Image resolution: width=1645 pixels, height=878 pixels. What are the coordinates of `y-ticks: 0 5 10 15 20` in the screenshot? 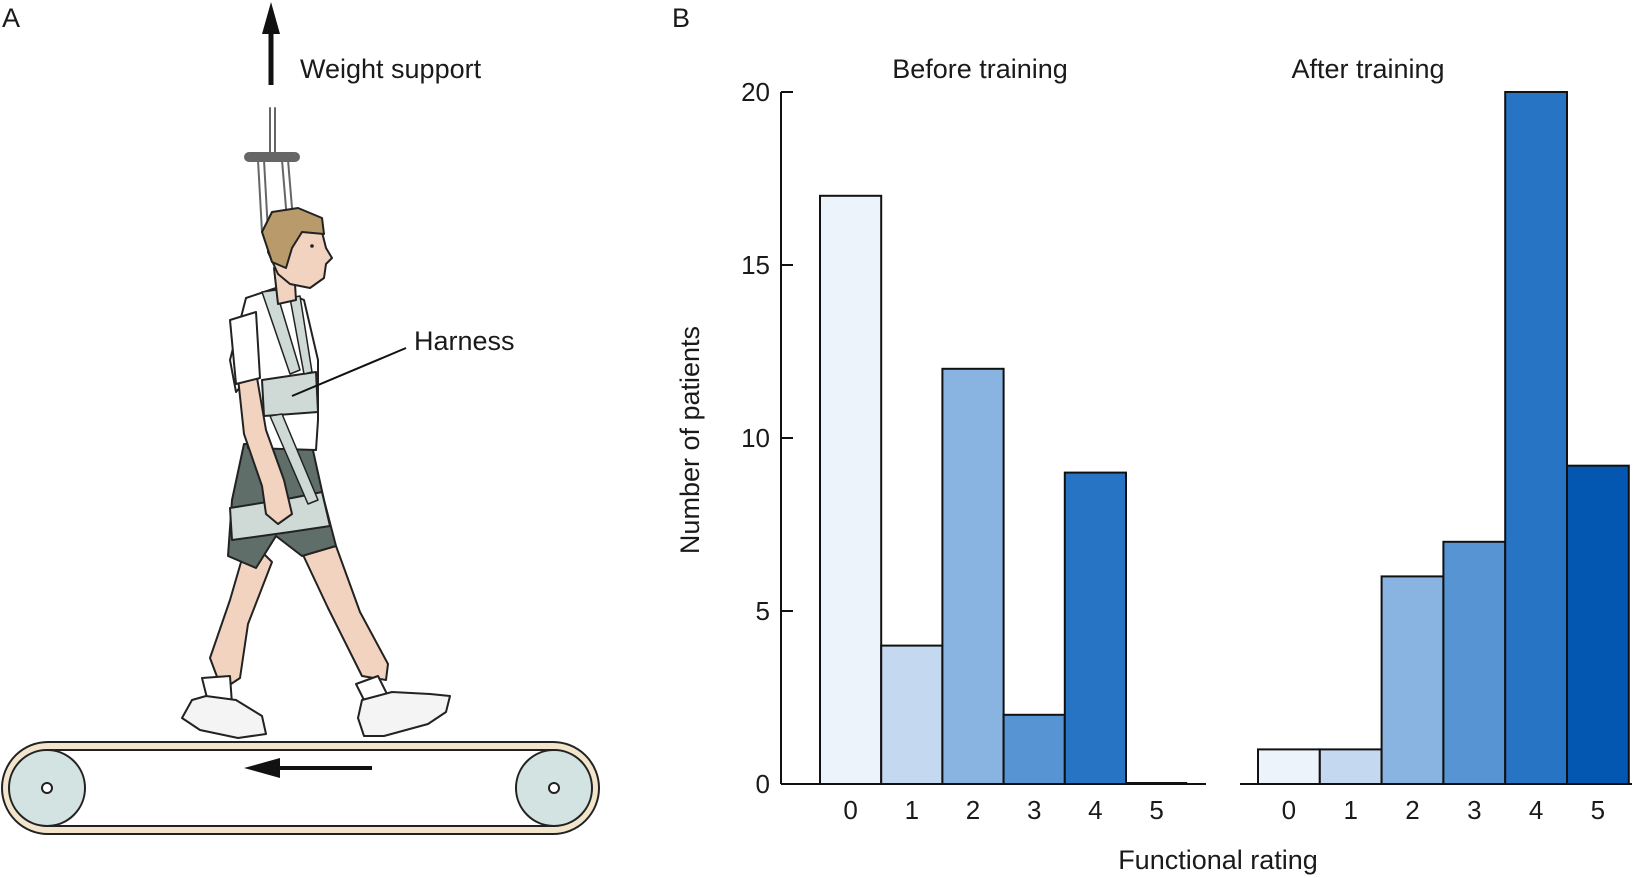 It's located at (767, 438).